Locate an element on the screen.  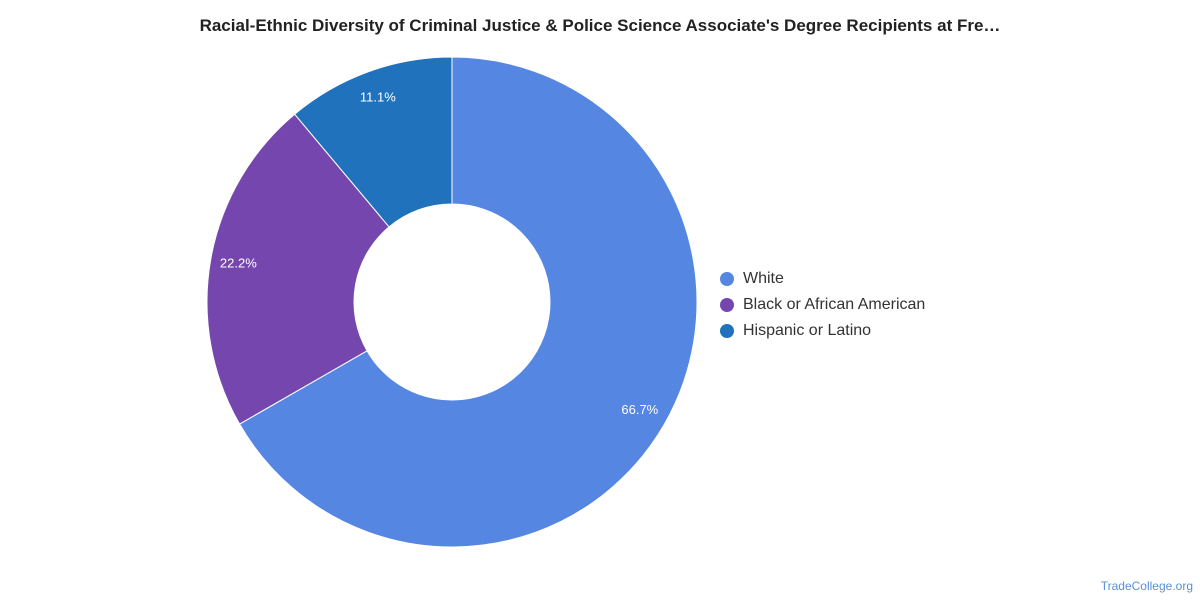
legend-item-black-or-african-american: Black or African American is located at coordinates (822, 305).